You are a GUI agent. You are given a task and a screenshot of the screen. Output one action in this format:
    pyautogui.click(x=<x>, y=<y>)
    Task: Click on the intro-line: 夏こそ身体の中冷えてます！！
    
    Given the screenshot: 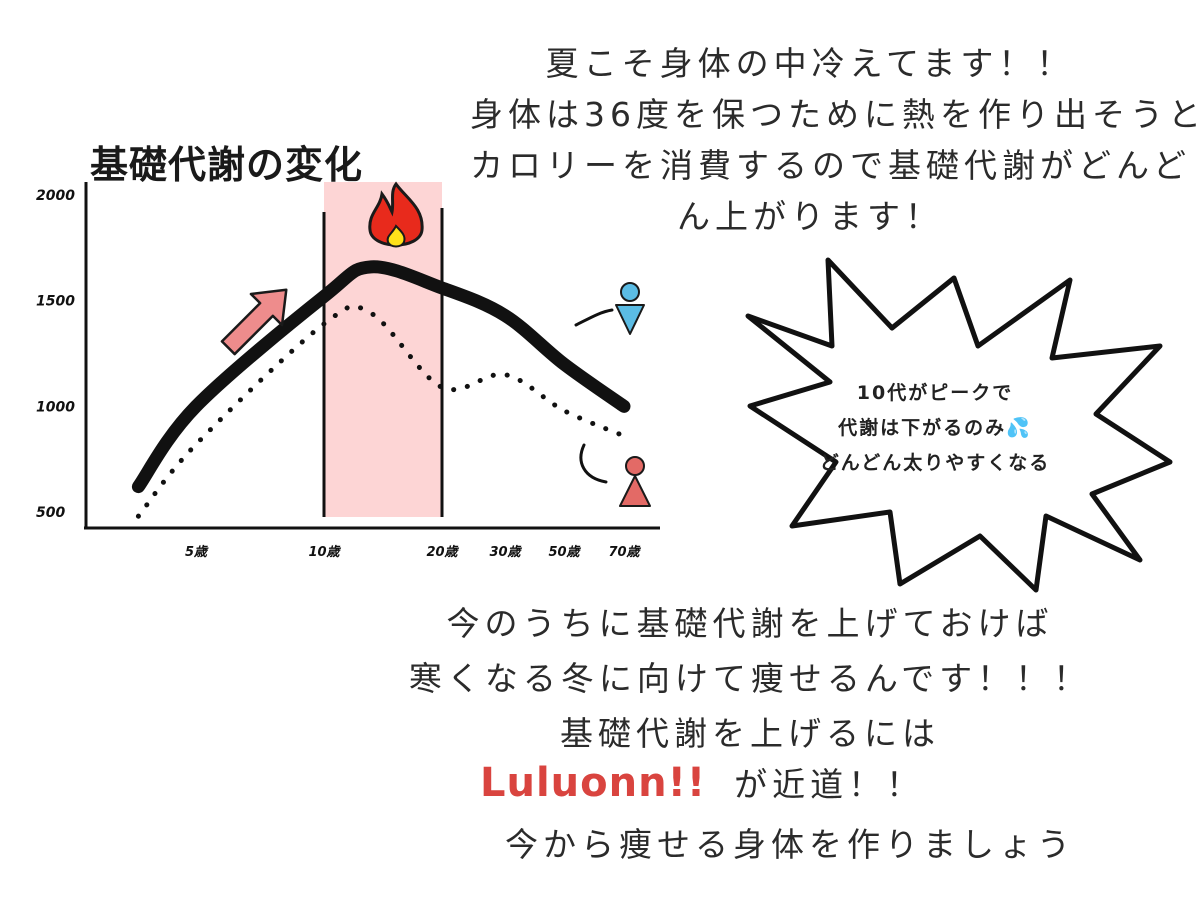 What is the action you would take?
    pyautogui.click(x=810, y=63)
    